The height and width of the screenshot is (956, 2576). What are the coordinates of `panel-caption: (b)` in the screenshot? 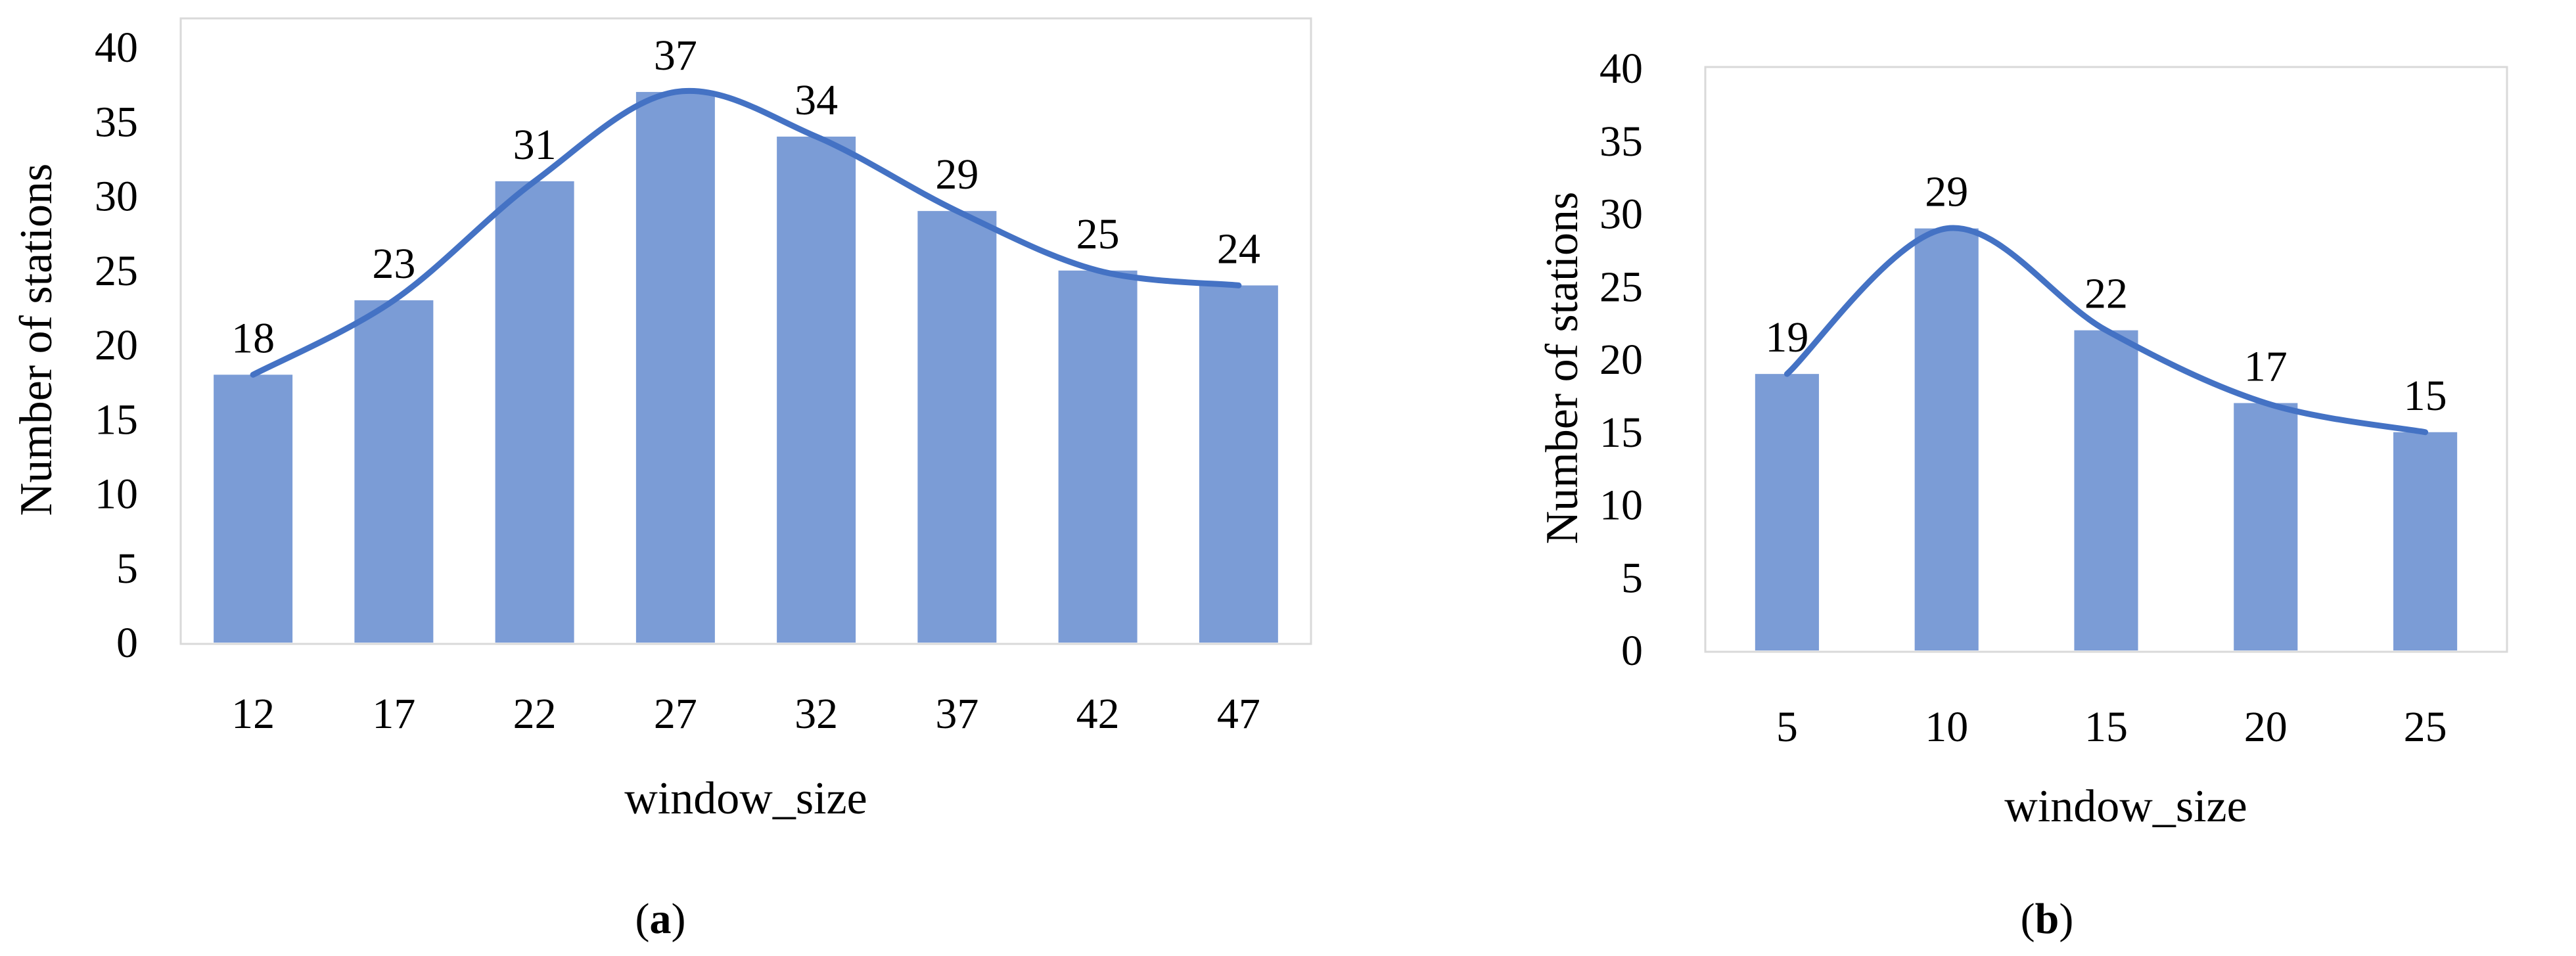 It's located at (2047, 919).